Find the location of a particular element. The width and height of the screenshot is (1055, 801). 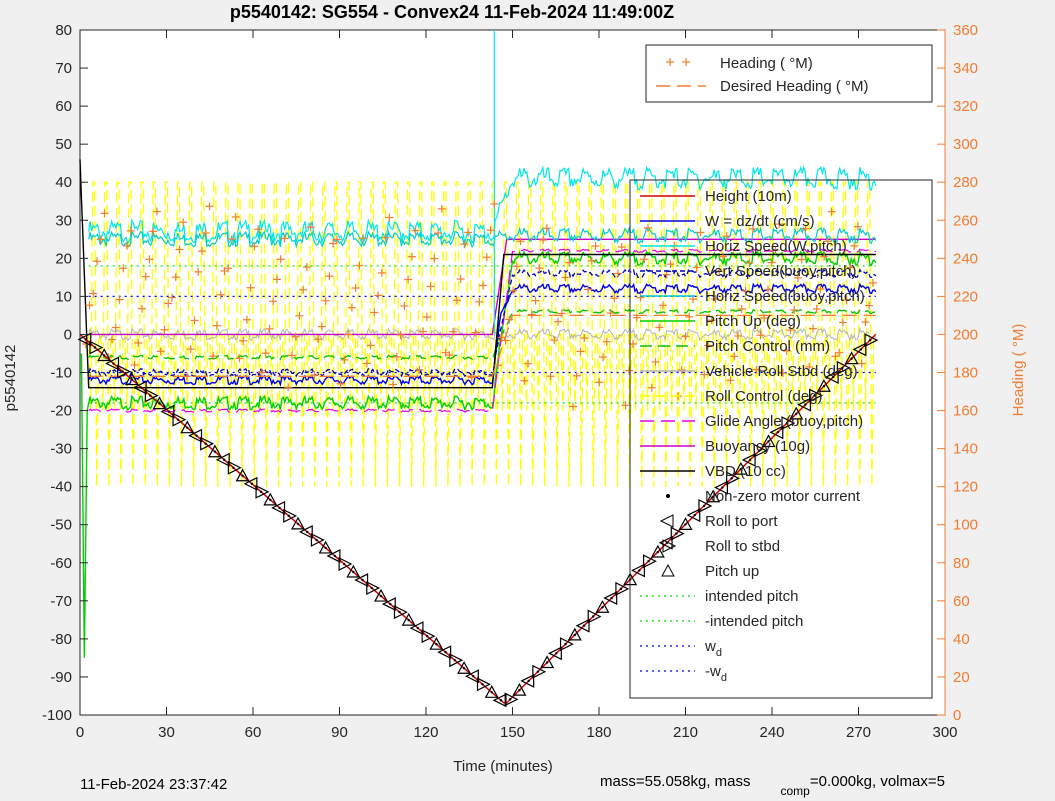

y-tick-label: -50 is located at coordinates (61, 525).